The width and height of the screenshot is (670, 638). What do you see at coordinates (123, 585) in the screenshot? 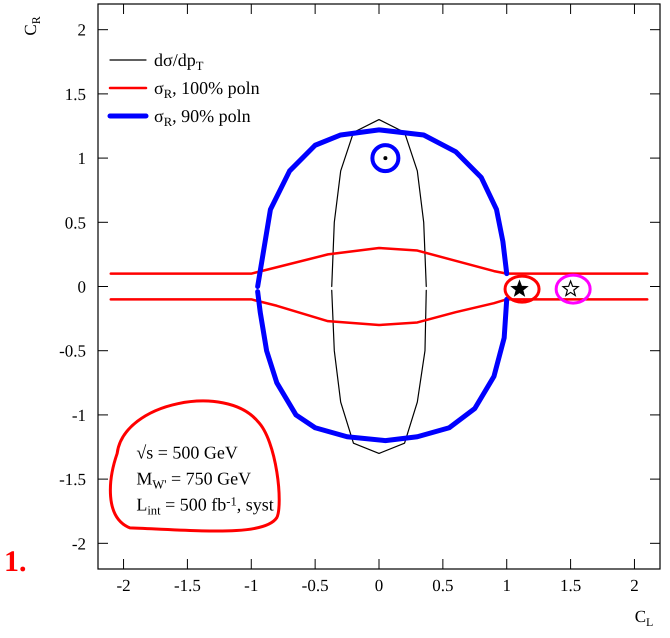
I see `x-tick-label: -2` at bounding box center [123, 585].